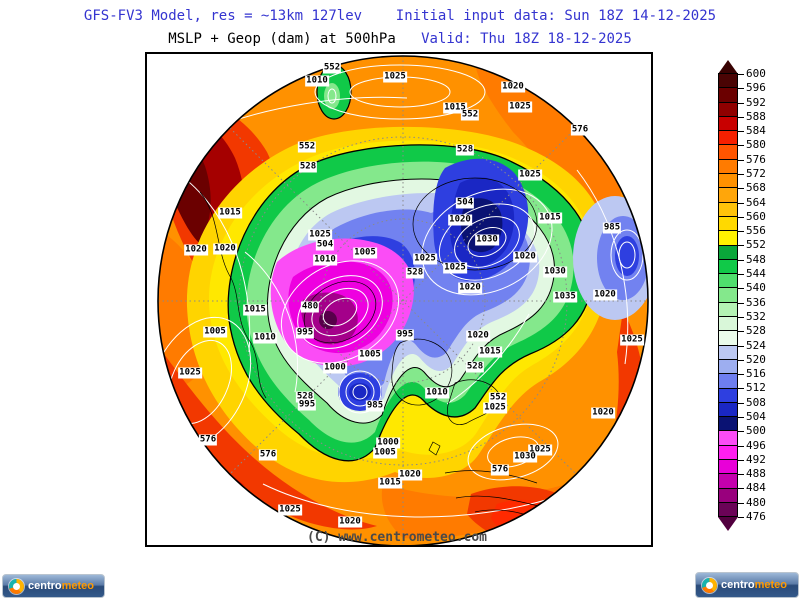 This screenshot has width=800, height=600. Describe the element at coordinates (752, 331) in the screenshot. I see `colorbar-tick: 528` at that location.